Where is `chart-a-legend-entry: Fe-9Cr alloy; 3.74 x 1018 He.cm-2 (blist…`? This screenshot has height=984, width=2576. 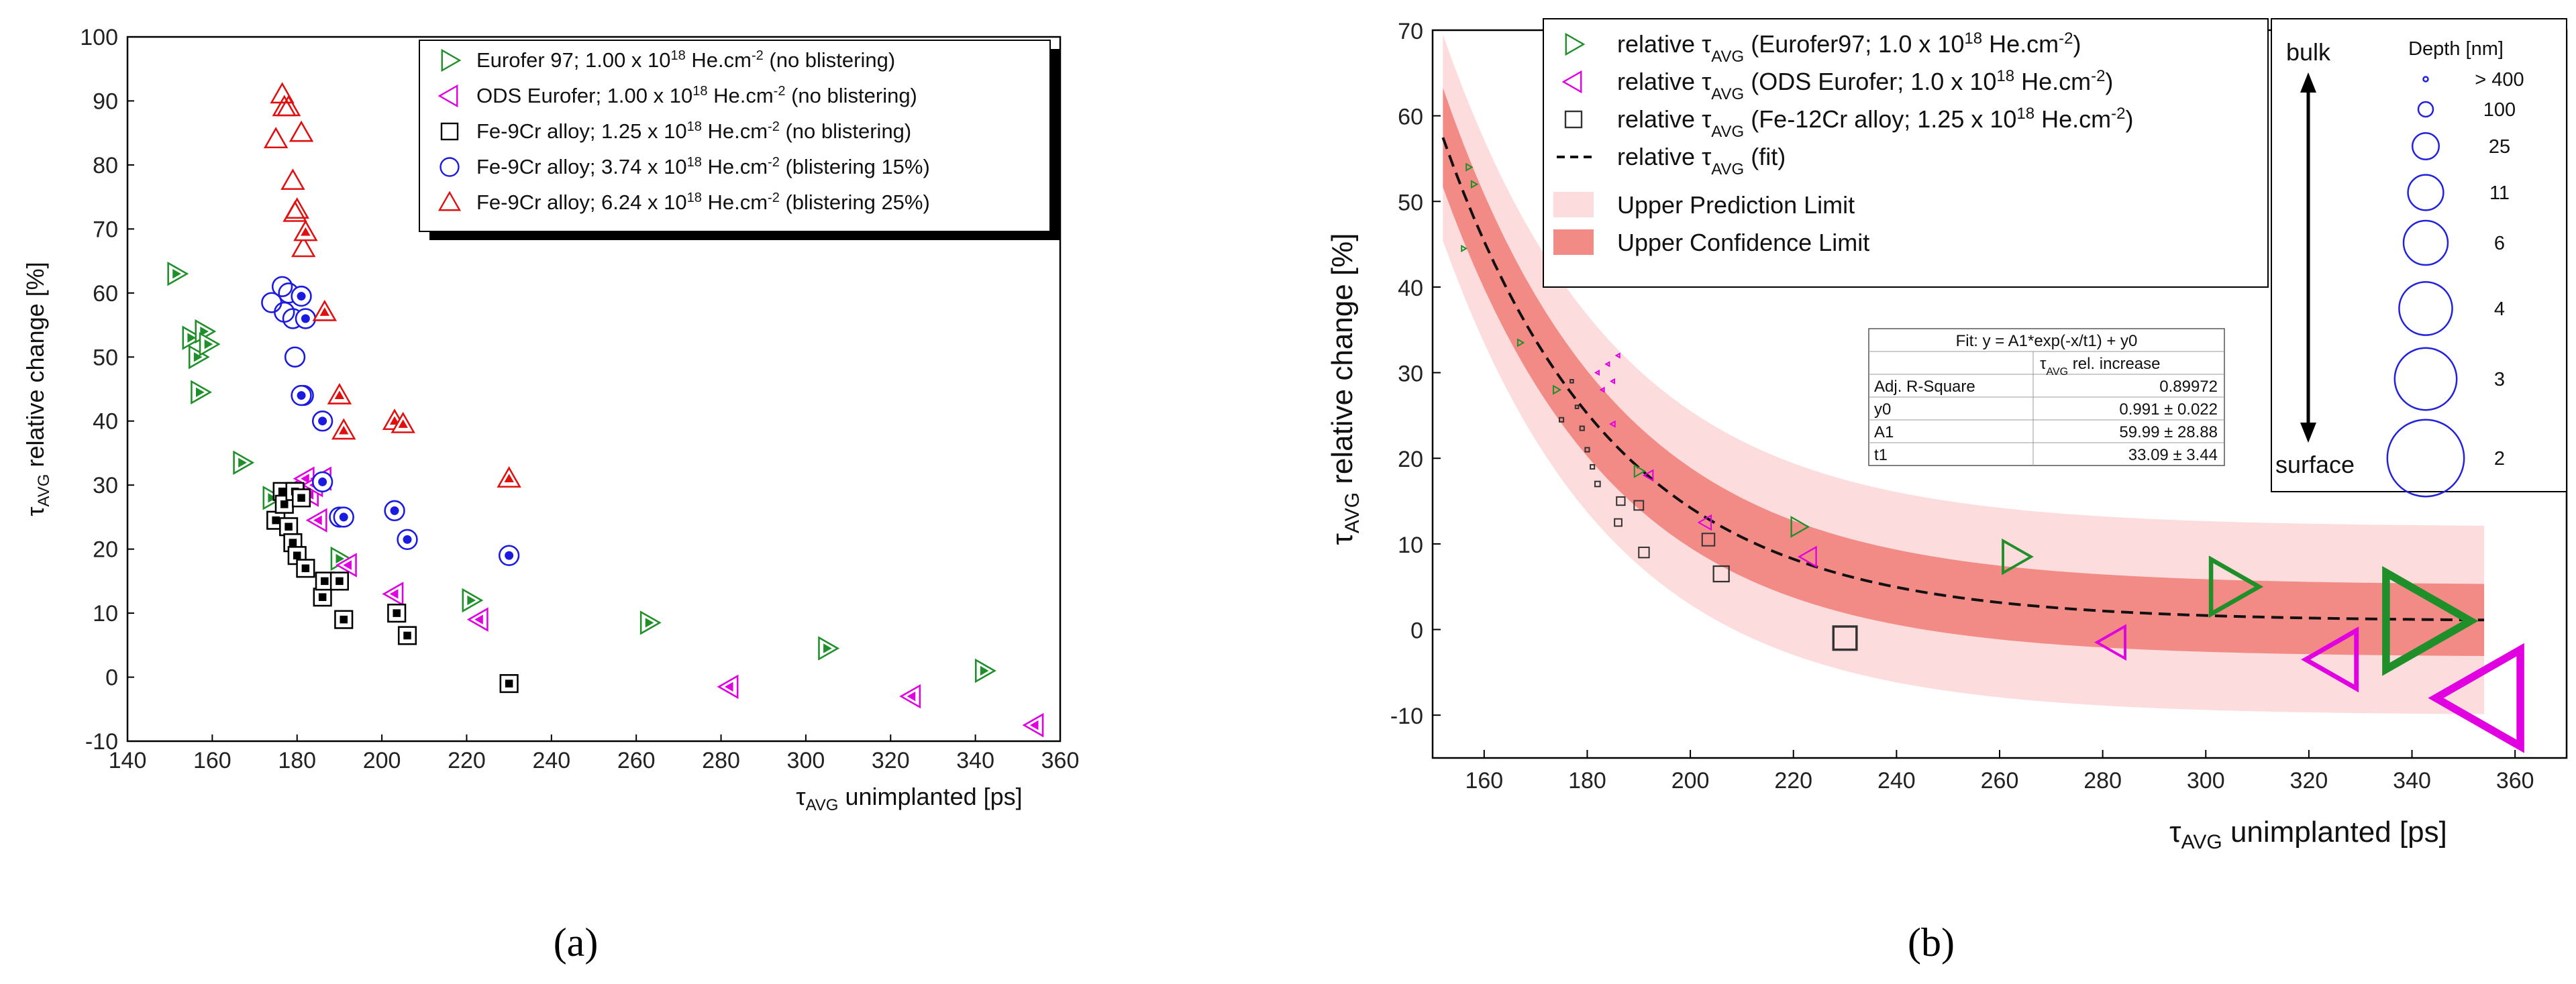
chart-a-legend-entry: Fe-9Cr alloy; 3.74 x 1018 He.cm-2 (blist… is located at coordinates (703, 166).